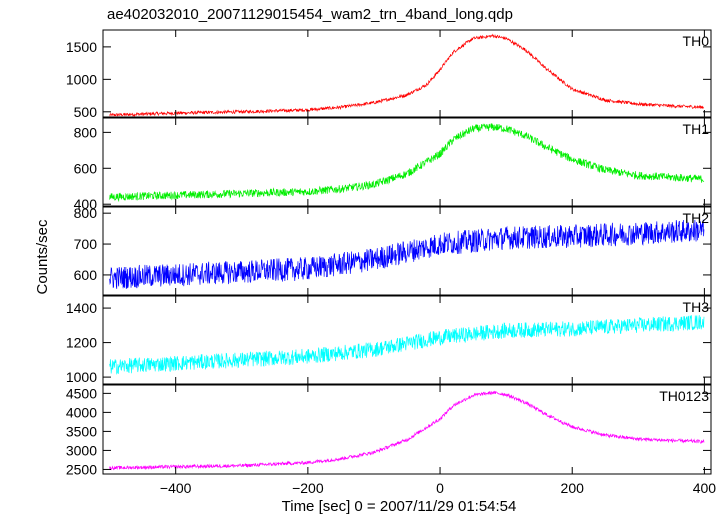  What do you see at coordinates (440, 488) in the screenshot?
I see `x-tick-label: 0` at bounding box center [440, 488].